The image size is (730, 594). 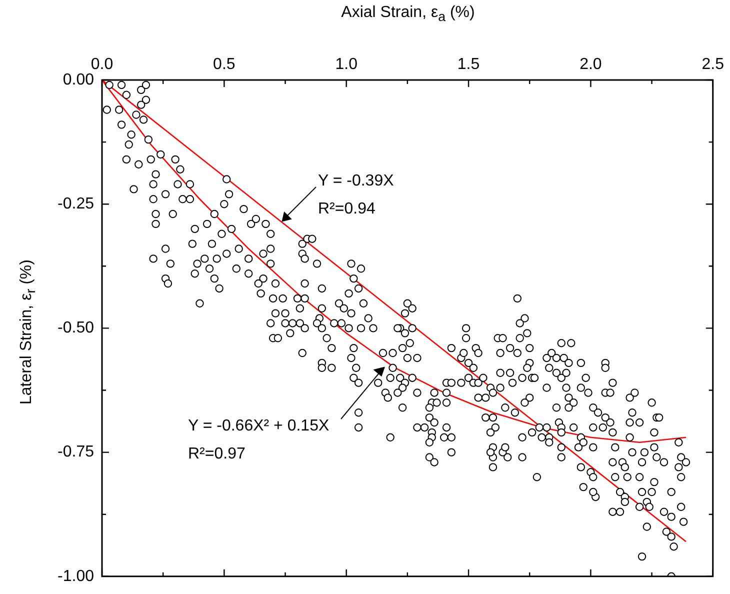 I want to click on x-axis-title: Axial Strain, ε$_{a}$ (%), so click(x=408, y=14).